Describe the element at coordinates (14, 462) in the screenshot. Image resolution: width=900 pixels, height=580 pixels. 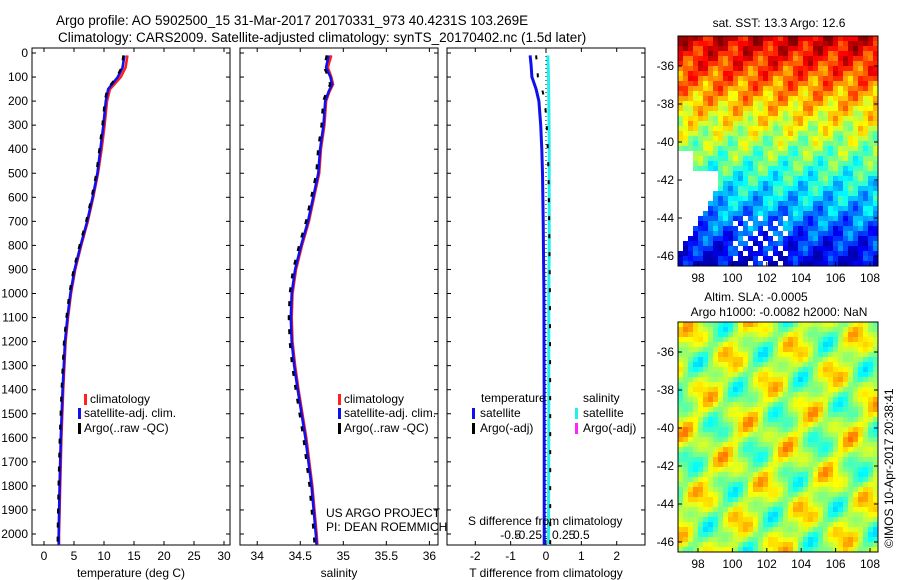
I see `depth-tick-label: 1700` at that location.